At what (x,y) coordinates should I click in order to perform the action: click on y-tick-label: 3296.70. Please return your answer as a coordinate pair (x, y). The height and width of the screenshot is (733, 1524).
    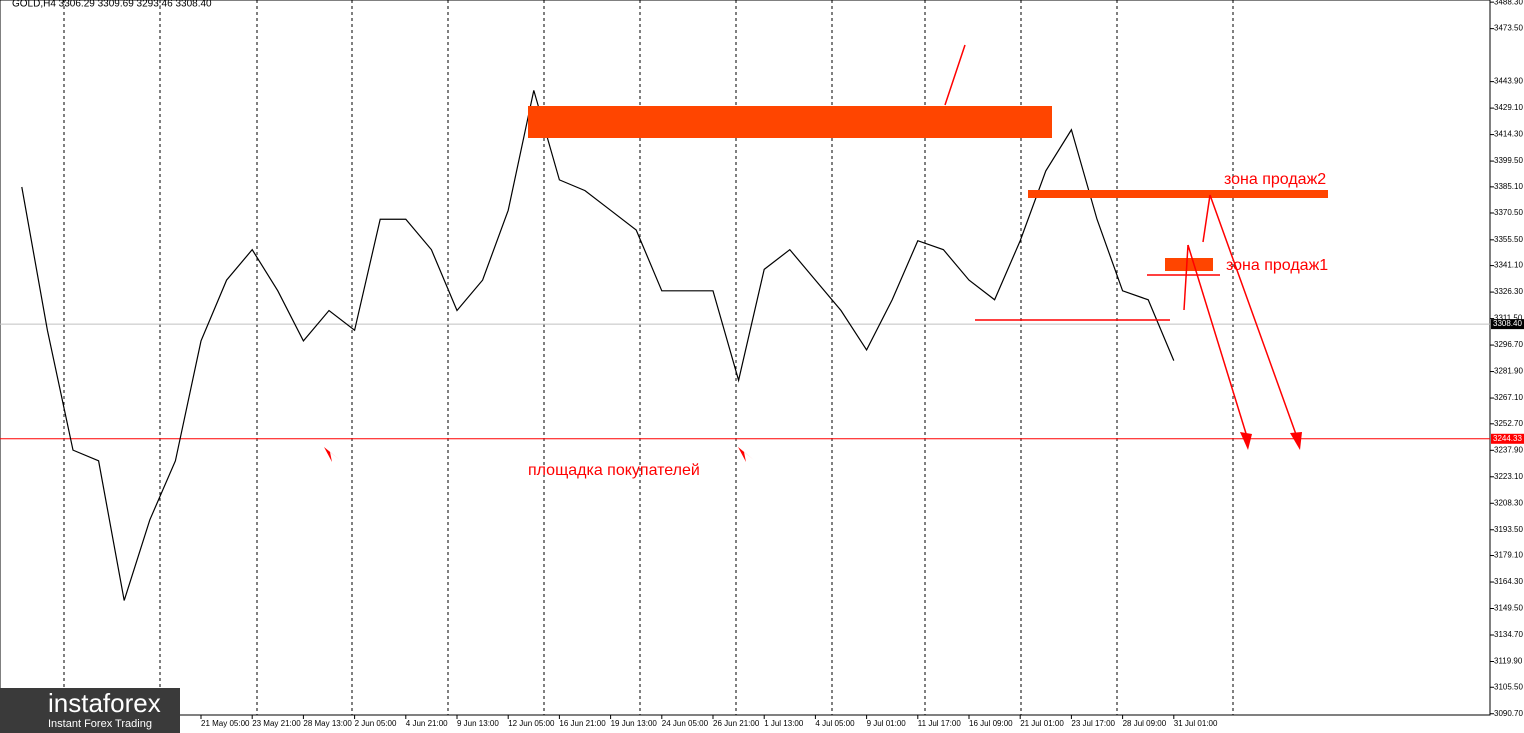
    Looking at the image, I should click on (1508, 344).